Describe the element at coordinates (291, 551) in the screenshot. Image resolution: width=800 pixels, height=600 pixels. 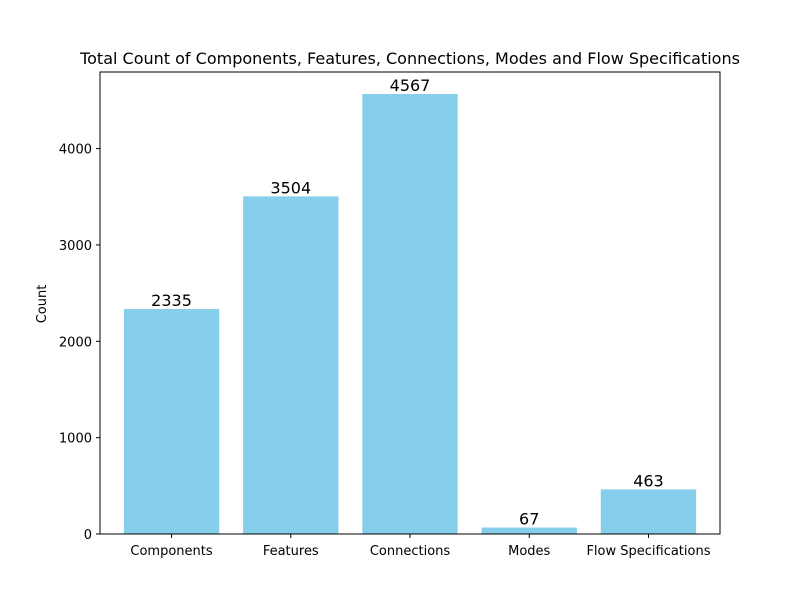
I see `x-tick-label: Features` at that location.